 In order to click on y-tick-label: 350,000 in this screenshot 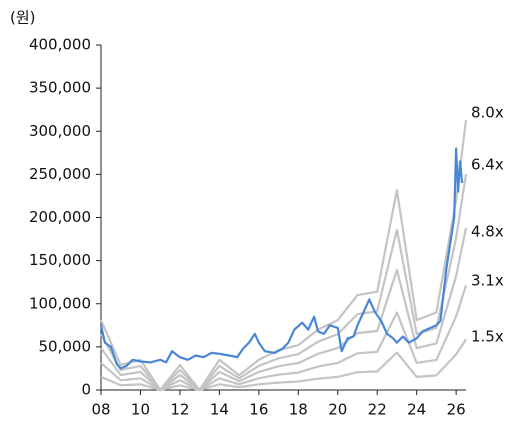, I will do `click(60, 88)`.